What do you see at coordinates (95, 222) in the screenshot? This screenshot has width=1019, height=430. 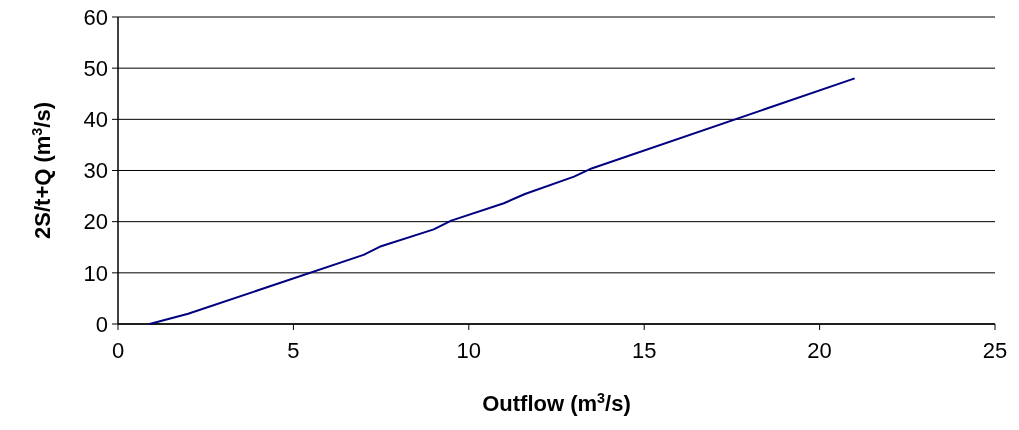 I see `y-tick-label: 20` at bounding box center [95, 222].